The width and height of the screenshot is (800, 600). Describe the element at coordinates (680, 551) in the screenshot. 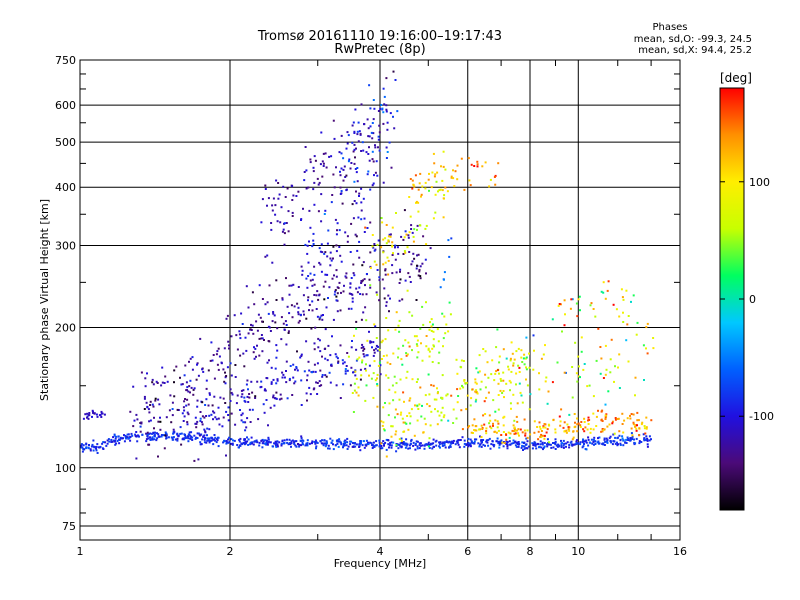

I see `x-tick-label: 16` at that location.